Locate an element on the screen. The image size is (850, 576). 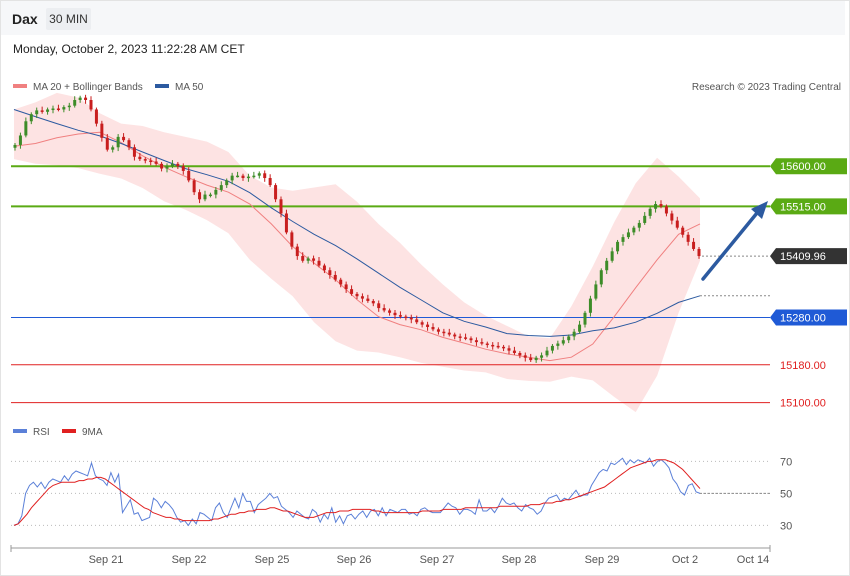
rsi-ma-line is located at coordinates (357, 492).